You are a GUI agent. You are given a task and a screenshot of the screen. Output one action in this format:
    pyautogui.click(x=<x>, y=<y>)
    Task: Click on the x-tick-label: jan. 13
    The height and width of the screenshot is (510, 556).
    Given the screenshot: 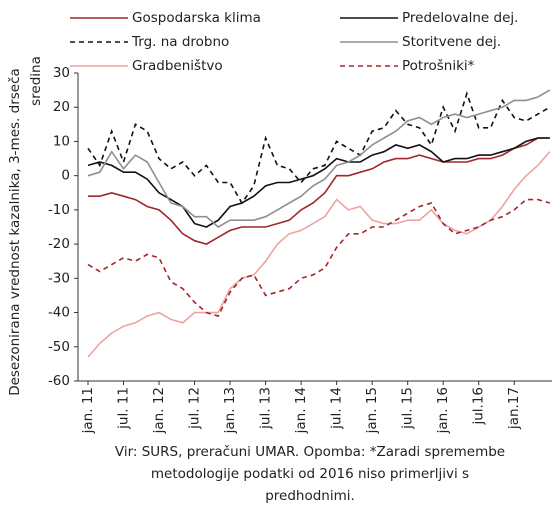 What is the action you would take?
    pyautogui.click(x=230, y=410)
    